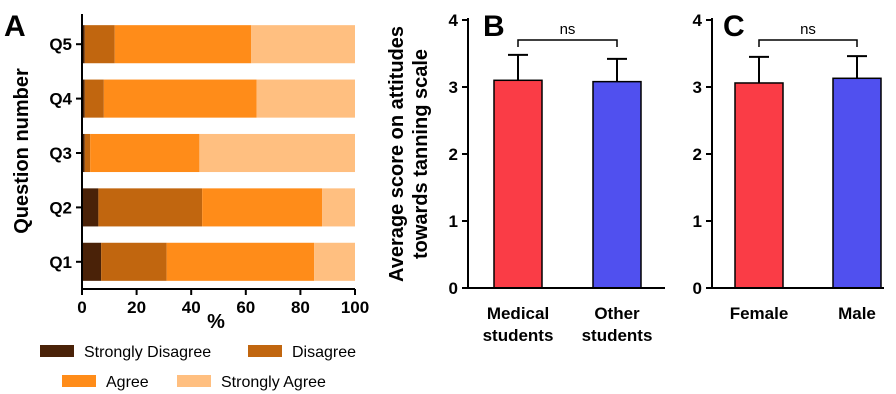  Describe the element at coordinates (397, 154) in the screenshot. I see `panel-b-y-label-line1: Average score on attitudes` at that location.